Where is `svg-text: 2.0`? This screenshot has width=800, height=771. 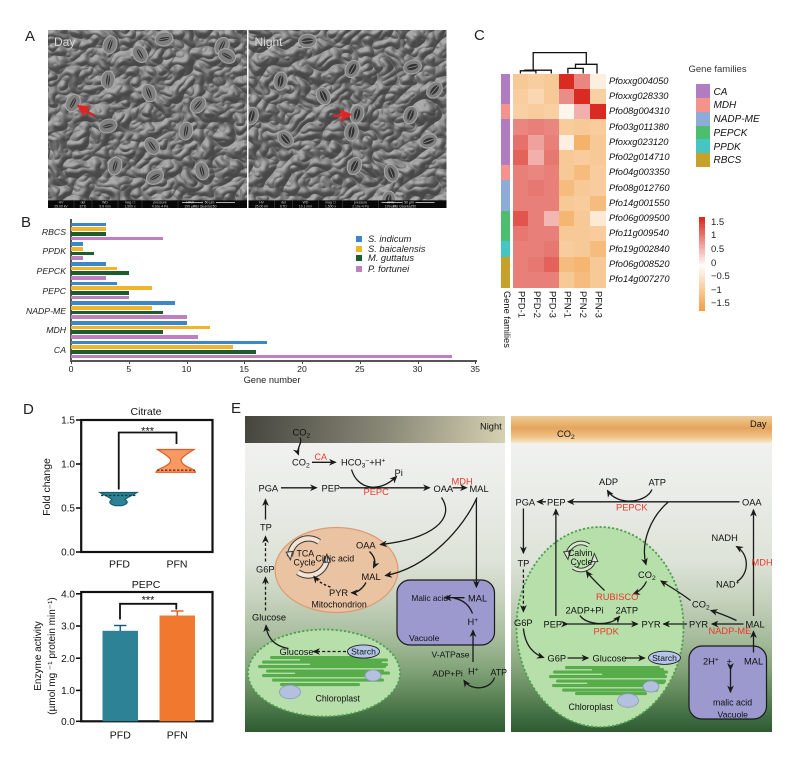
svg-text: 2.0 is located at coordinates (68, 659).